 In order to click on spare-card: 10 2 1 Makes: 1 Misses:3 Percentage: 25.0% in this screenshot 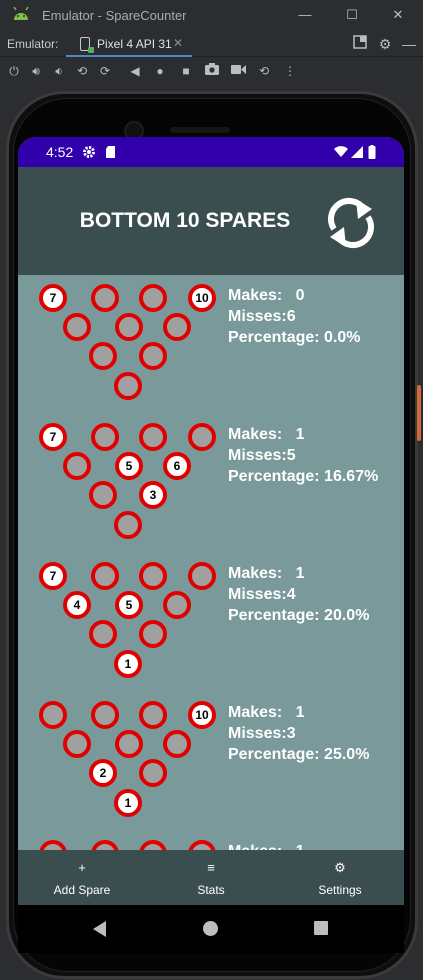, I will do `click(211, 770)`.